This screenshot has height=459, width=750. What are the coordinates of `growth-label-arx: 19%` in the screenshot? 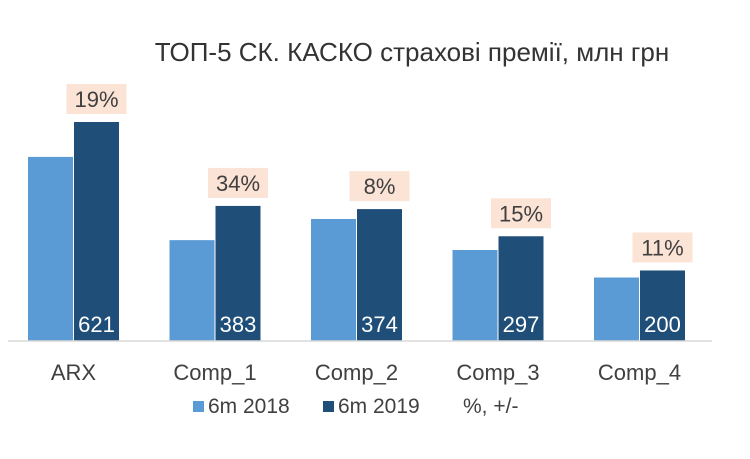 It's located at (96, 99).